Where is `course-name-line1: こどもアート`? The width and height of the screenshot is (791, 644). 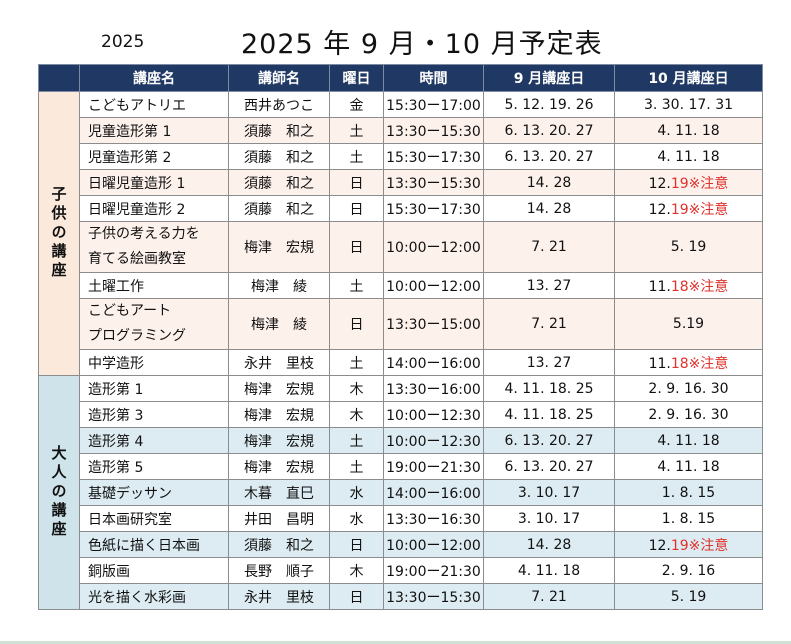
course-name-line1: こどもアート is located at coordinates (130, 311).